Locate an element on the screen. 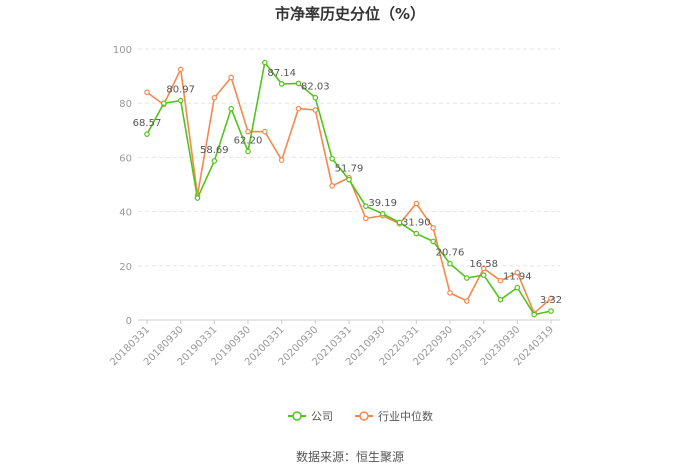 The image size is (700, 473). legend-item-0: 公司 is located at coordinates (310, 416).